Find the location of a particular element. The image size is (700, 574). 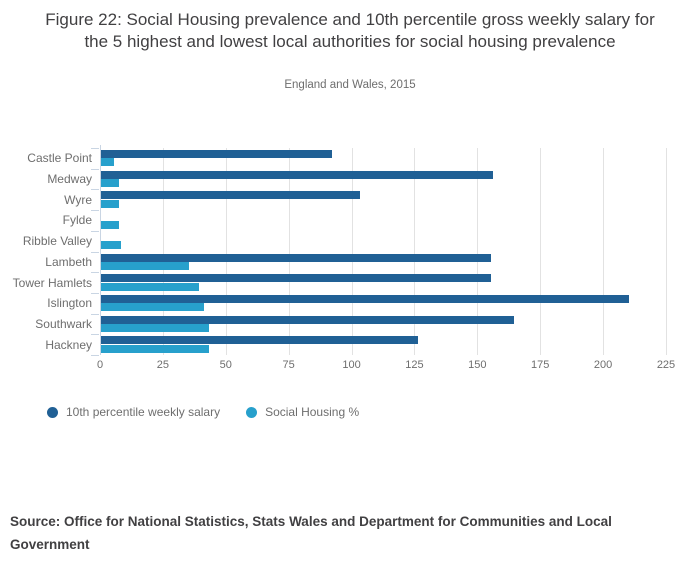

bar-10th-percentile-weekly-salary-castle-point is located at coordinates (217, 154).